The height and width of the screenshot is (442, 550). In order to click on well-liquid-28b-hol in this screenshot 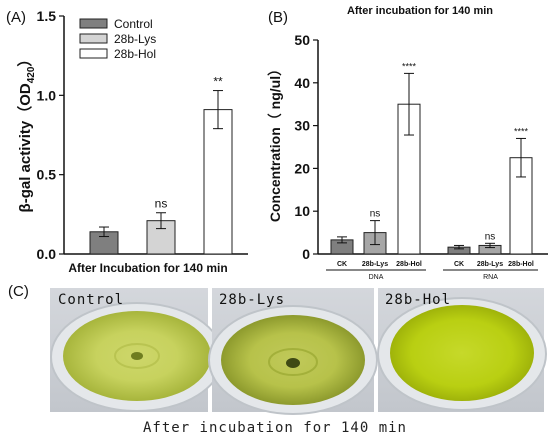, I will do `click(462, 353)`.